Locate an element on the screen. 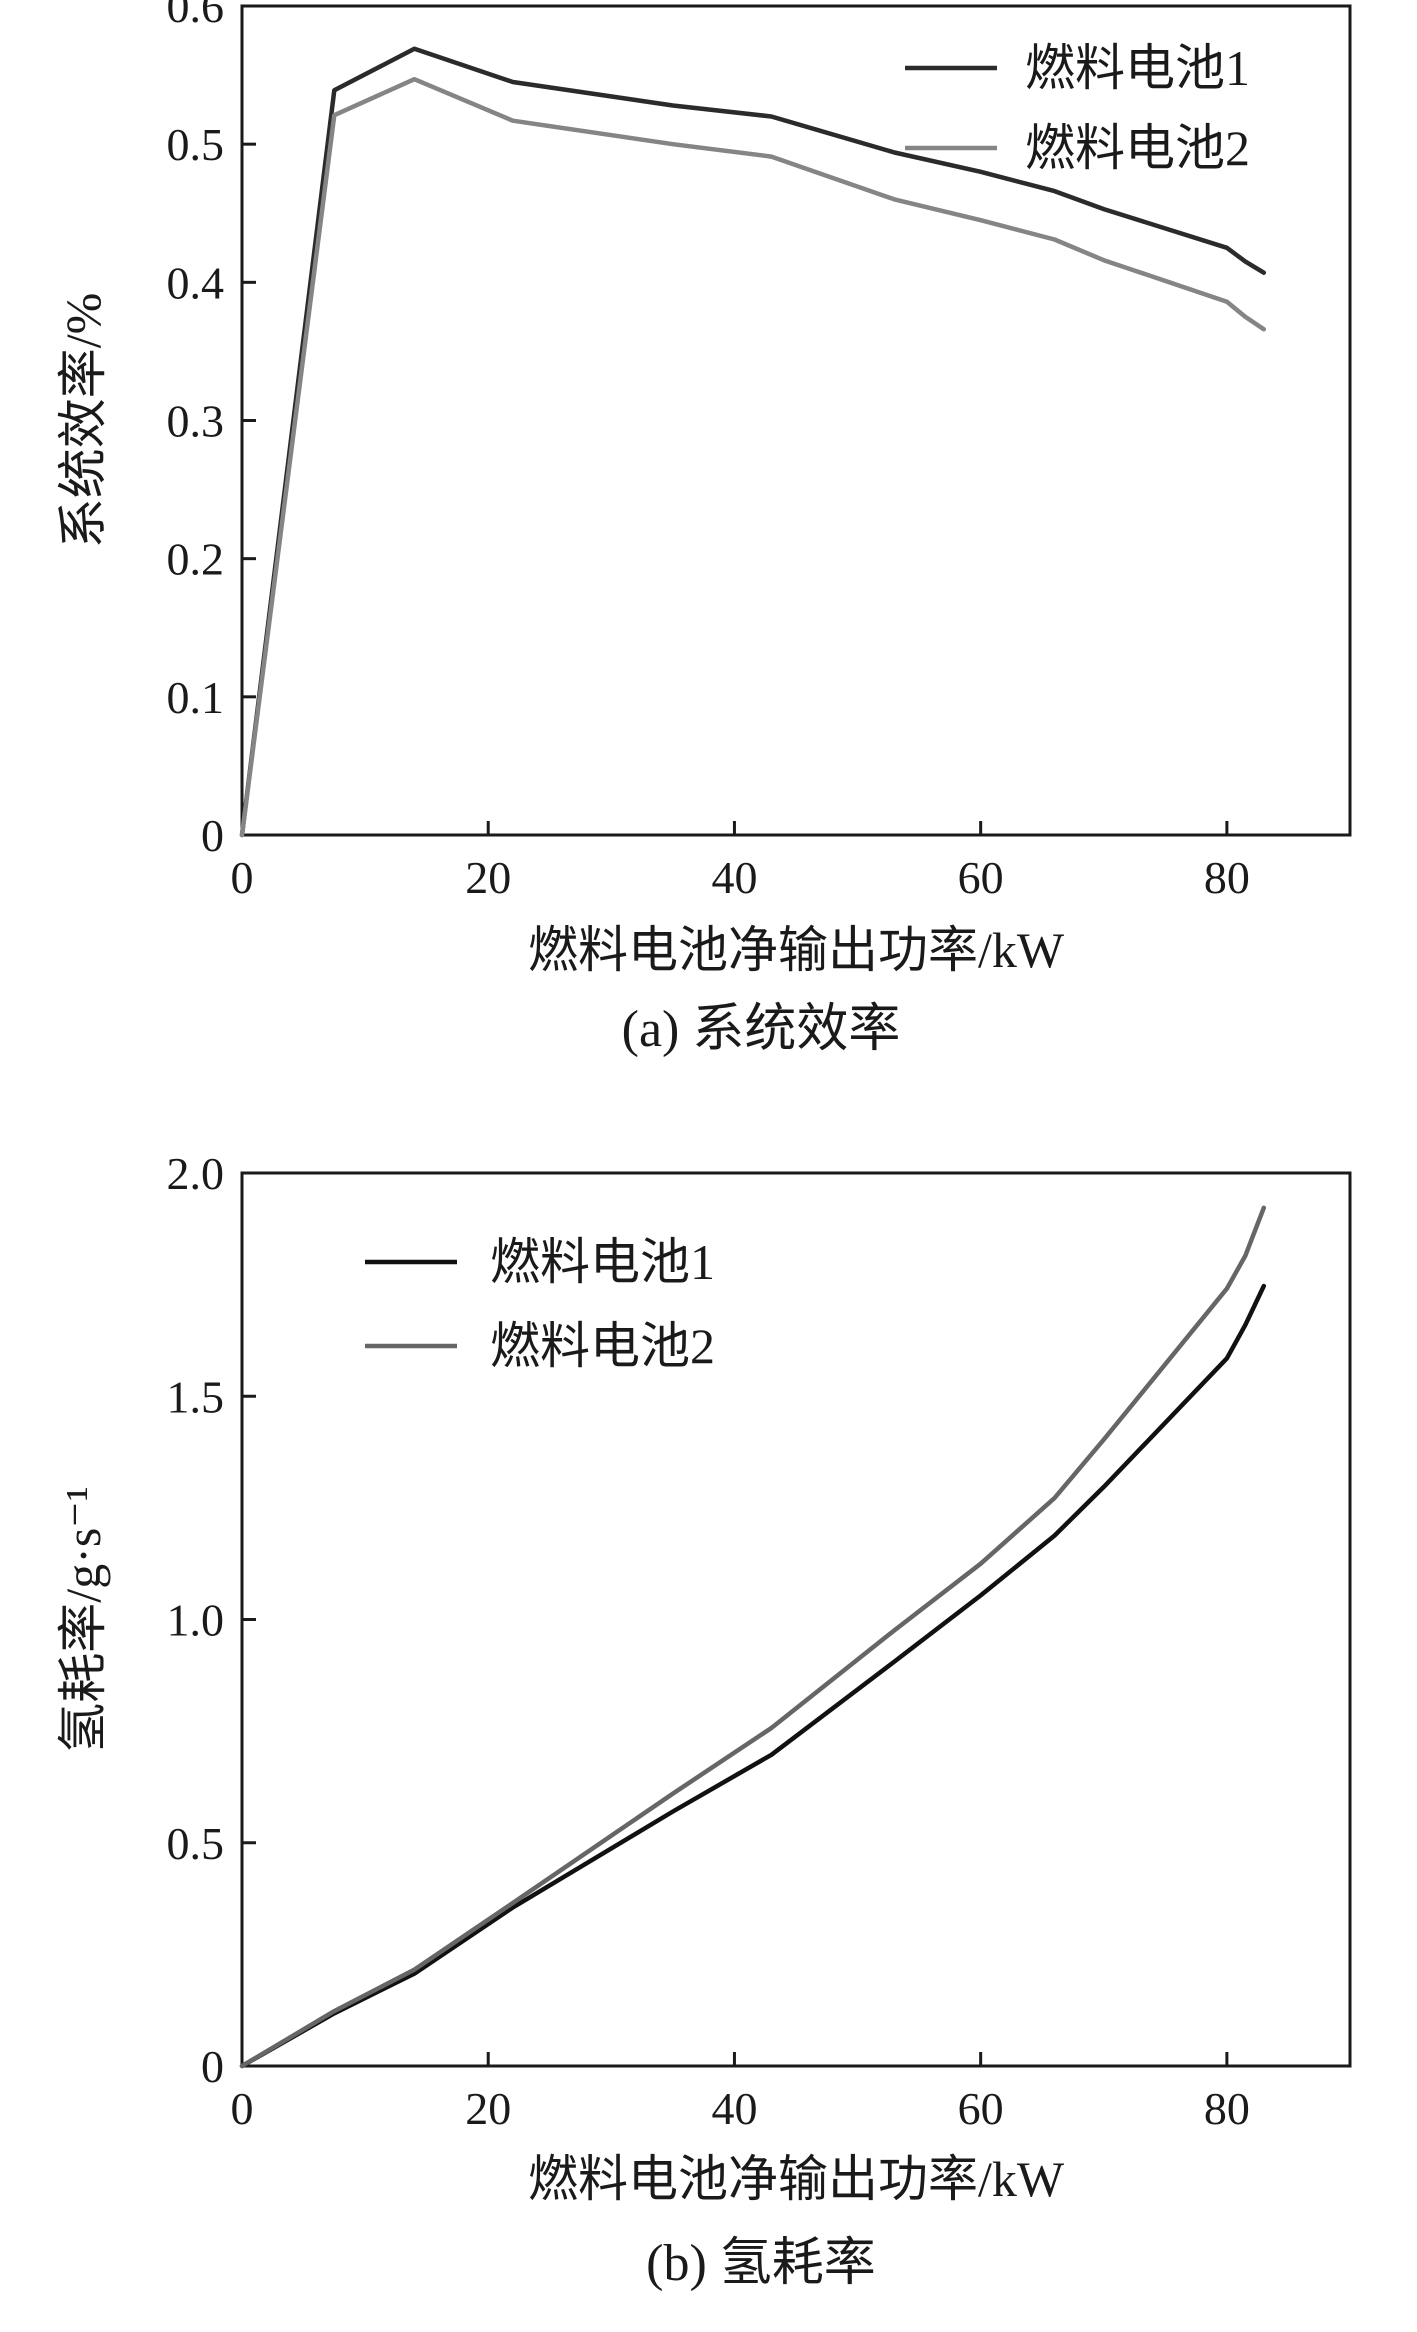 The width and height of the screenshot is (1417, 2332). y-tick-label-a: 0 is located at coordinates (212, 835).